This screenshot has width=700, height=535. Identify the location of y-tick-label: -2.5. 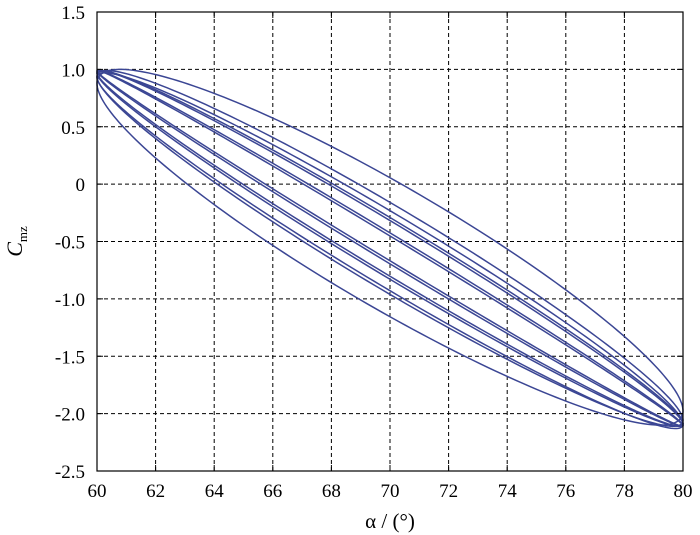
(70, 472).